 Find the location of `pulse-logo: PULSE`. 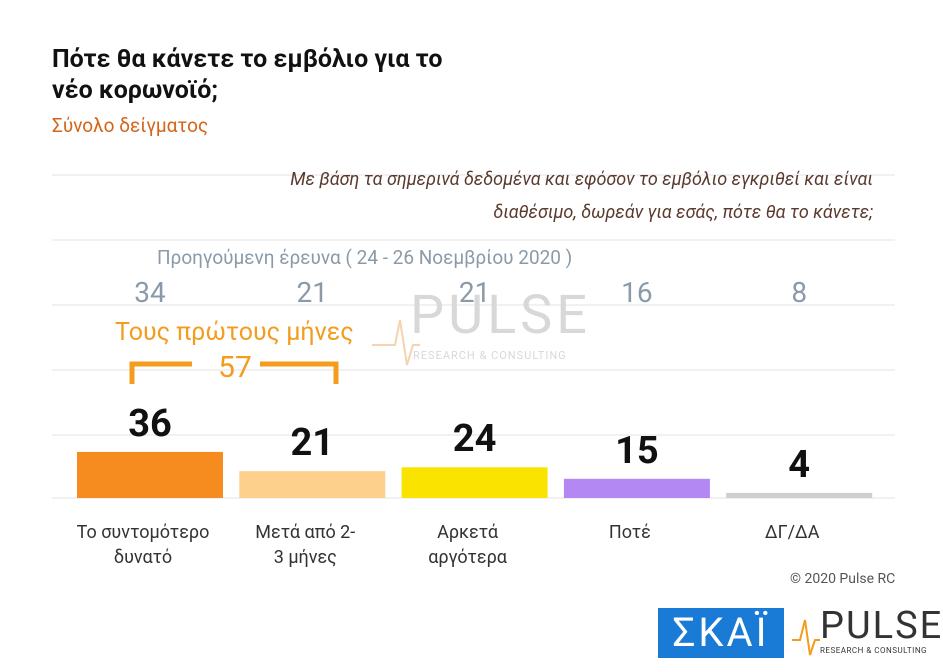

pulse-logo: PULSE is located at coordinates (881, 626).